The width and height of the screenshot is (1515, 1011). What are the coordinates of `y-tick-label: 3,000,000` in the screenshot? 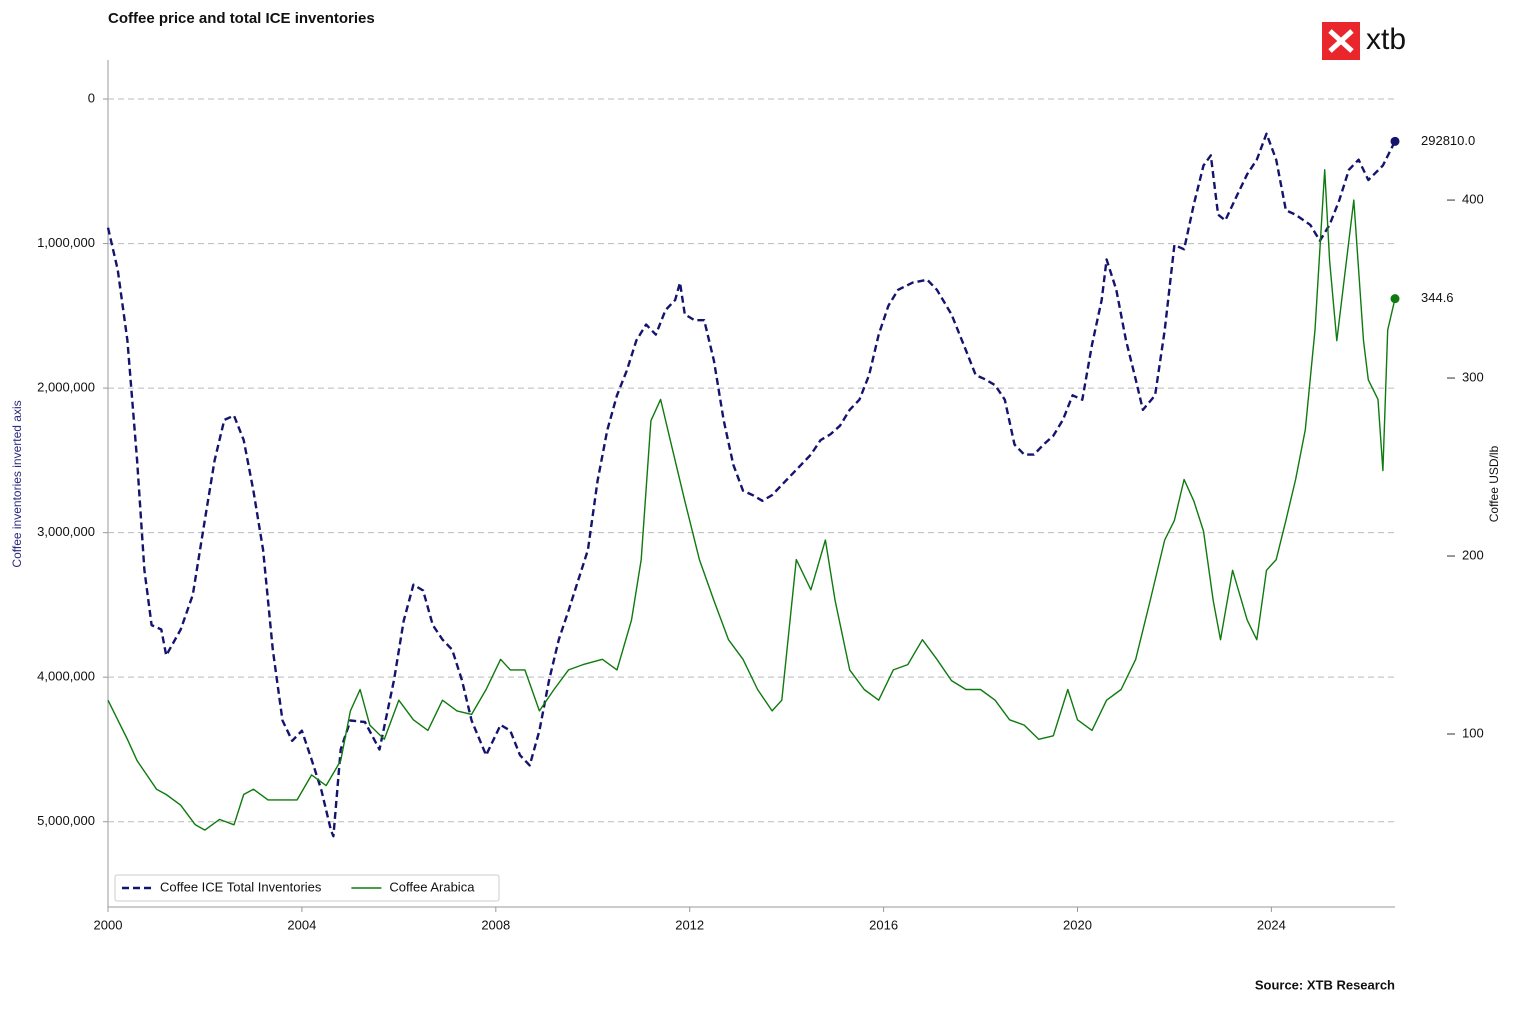 It's located at (66, 531).